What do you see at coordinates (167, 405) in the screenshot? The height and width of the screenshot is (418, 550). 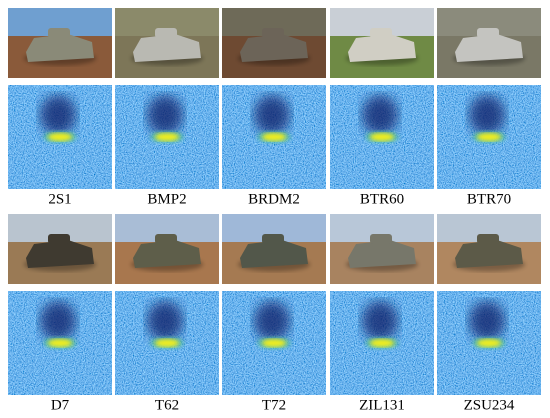 I see `label: T62` at bounding box center [167, 405].